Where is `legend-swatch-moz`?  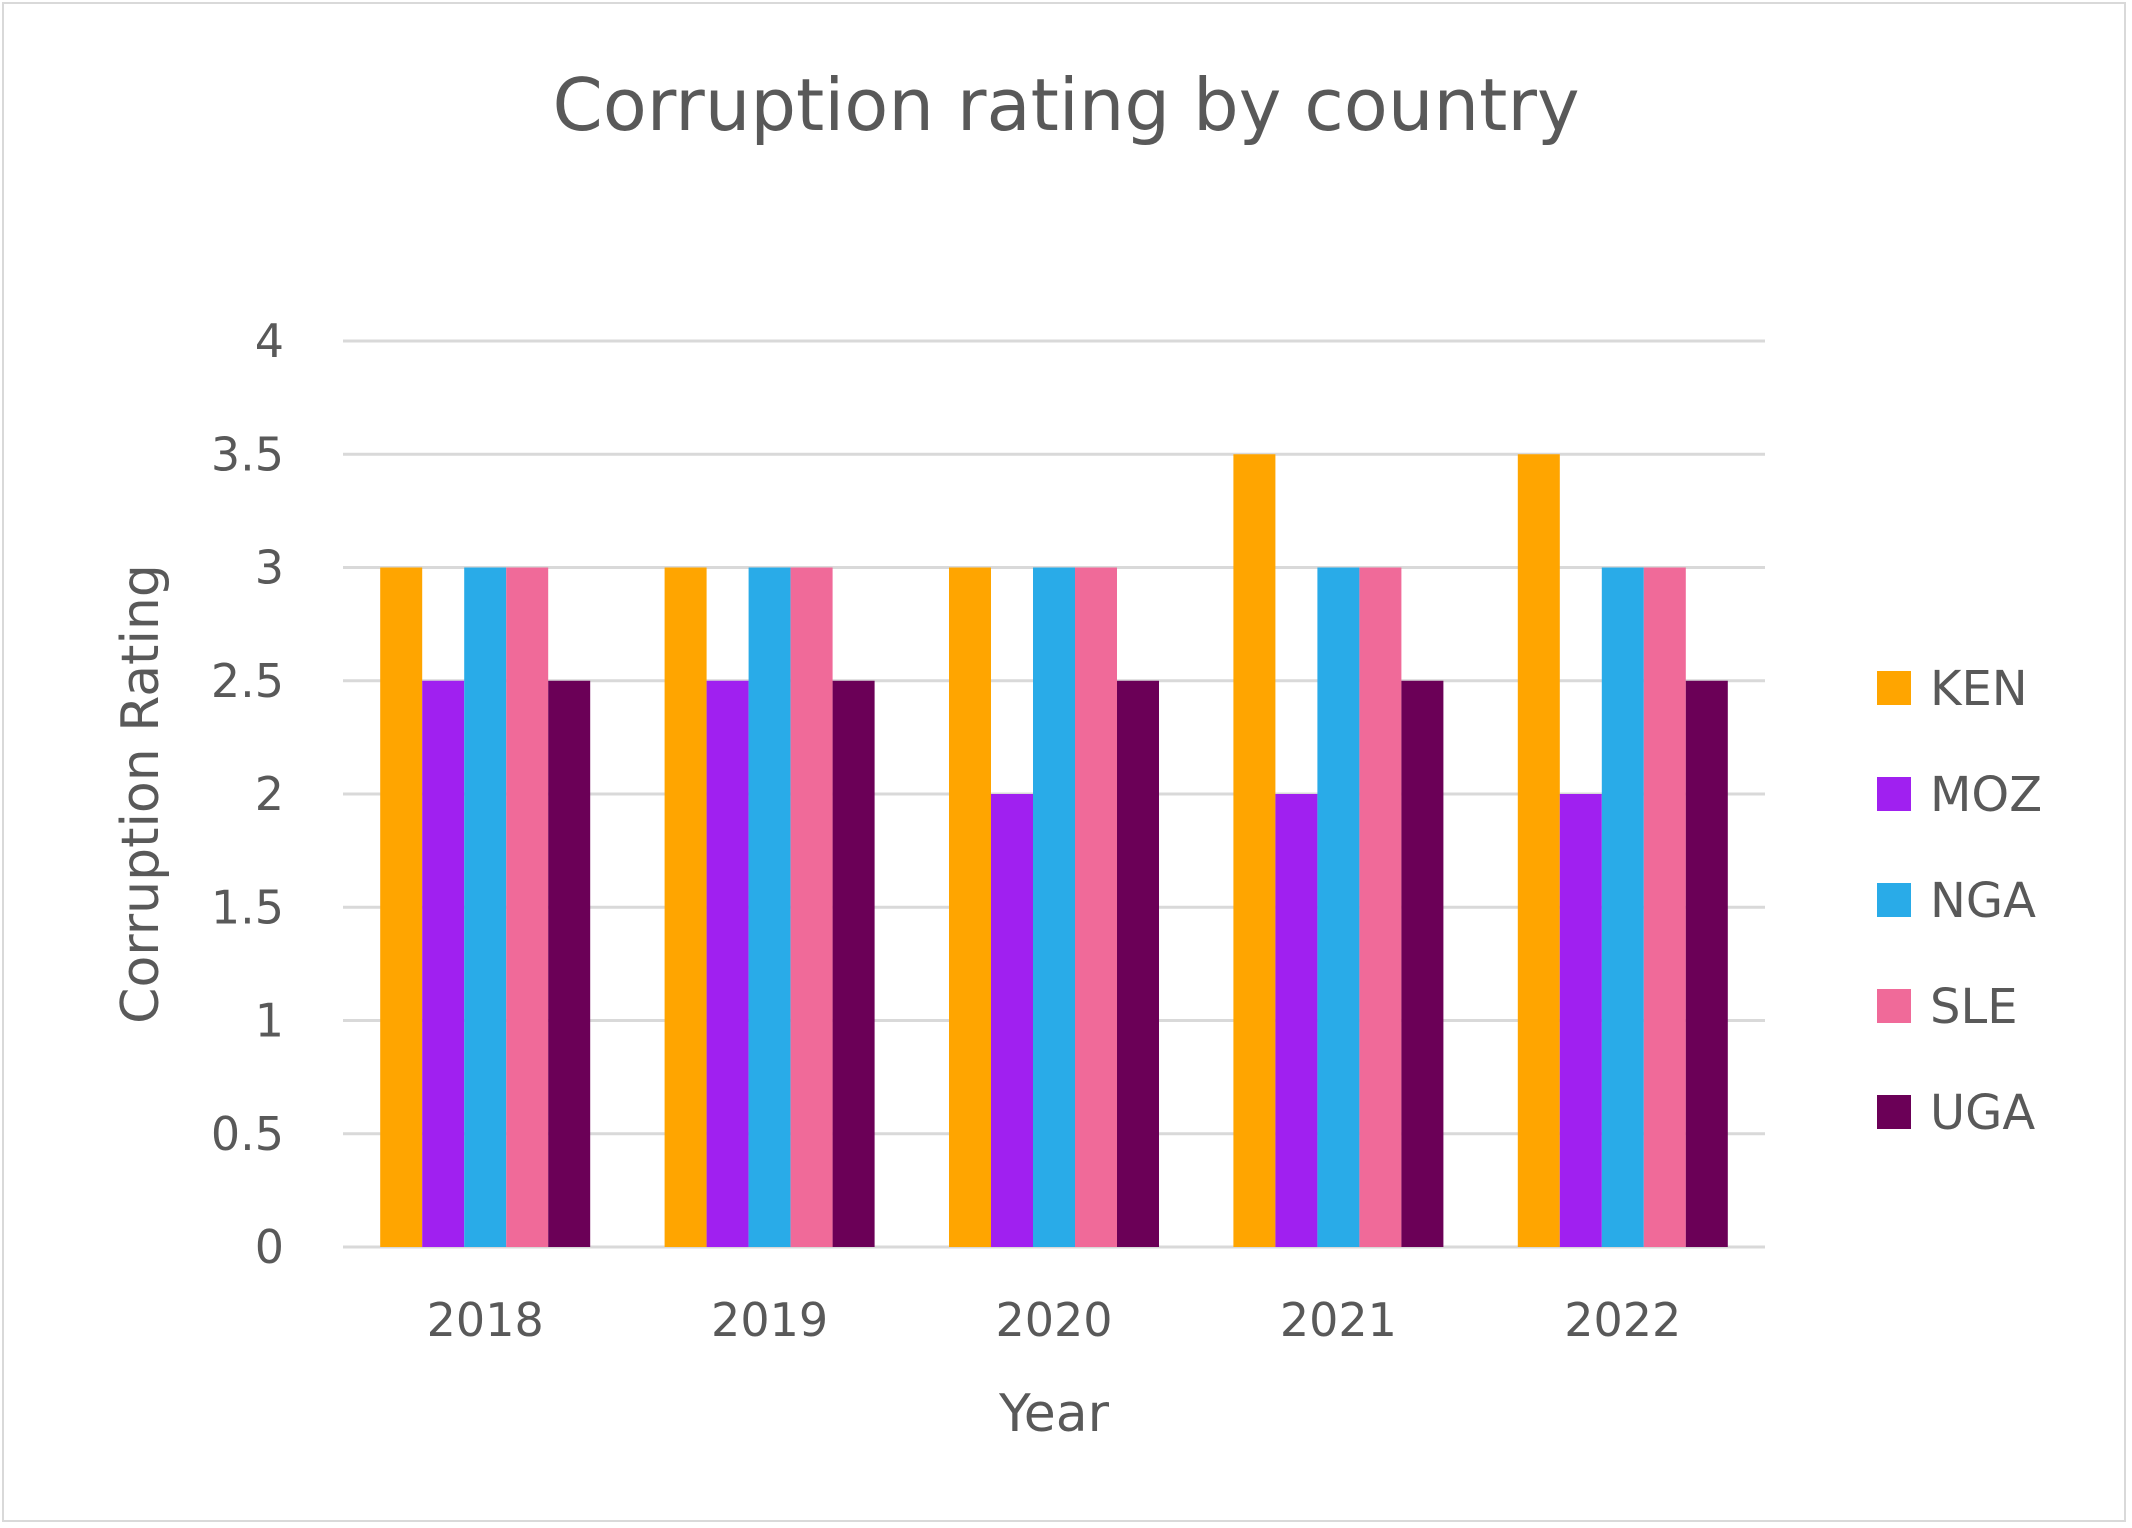 legend-swatch-moz is located at coordinates (1894, 794).